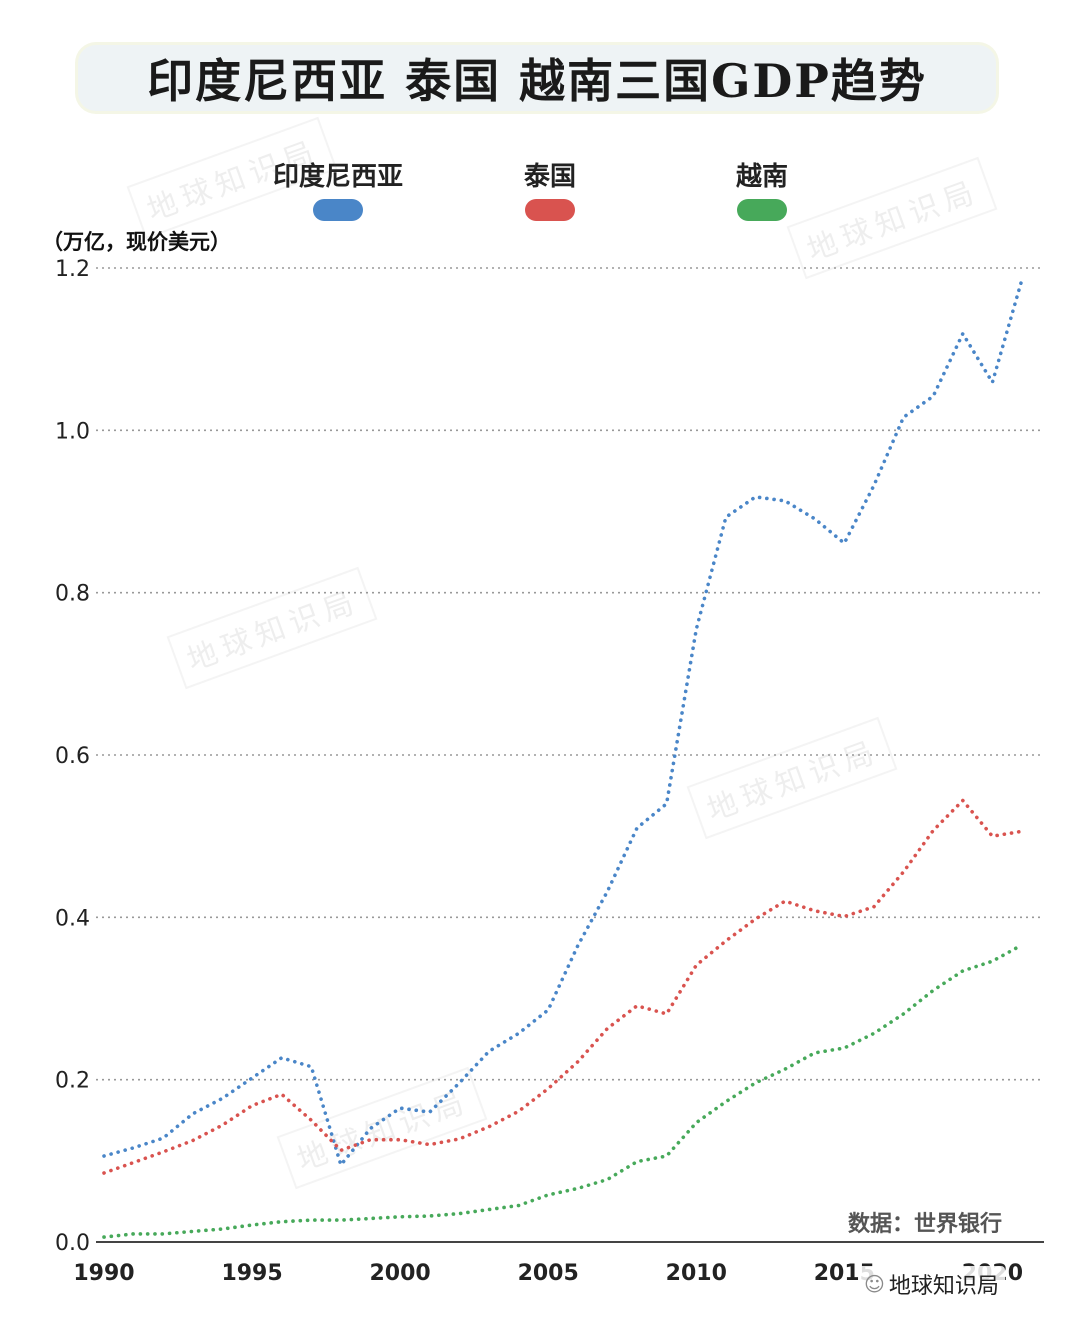  I want to click on x-tick-label: 1995, so click(251, 1273).